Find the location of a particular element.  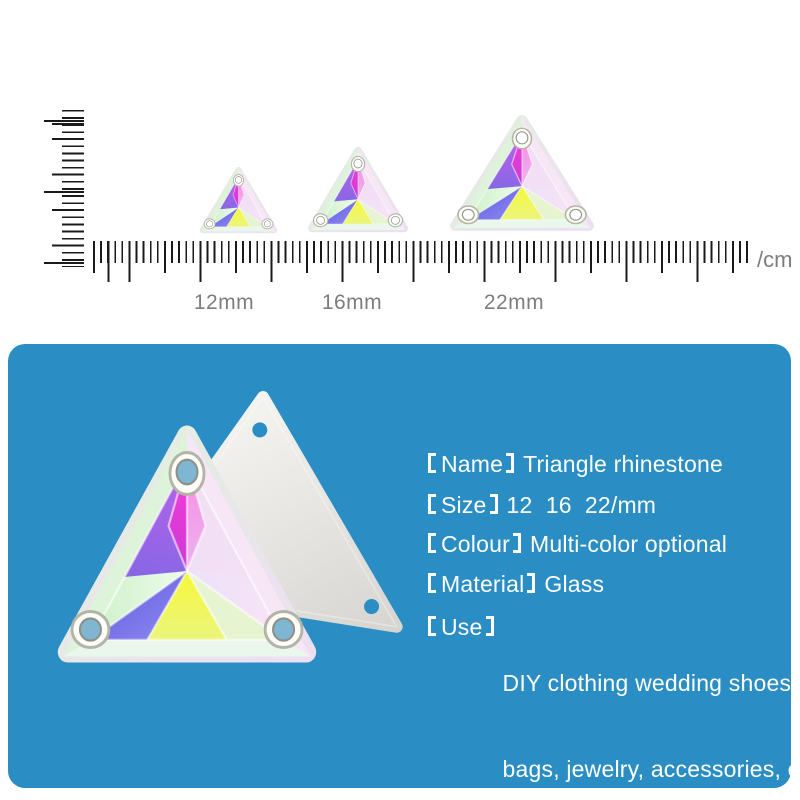

vertical-ruler-ticks-long is located at coordinates (64, 188).